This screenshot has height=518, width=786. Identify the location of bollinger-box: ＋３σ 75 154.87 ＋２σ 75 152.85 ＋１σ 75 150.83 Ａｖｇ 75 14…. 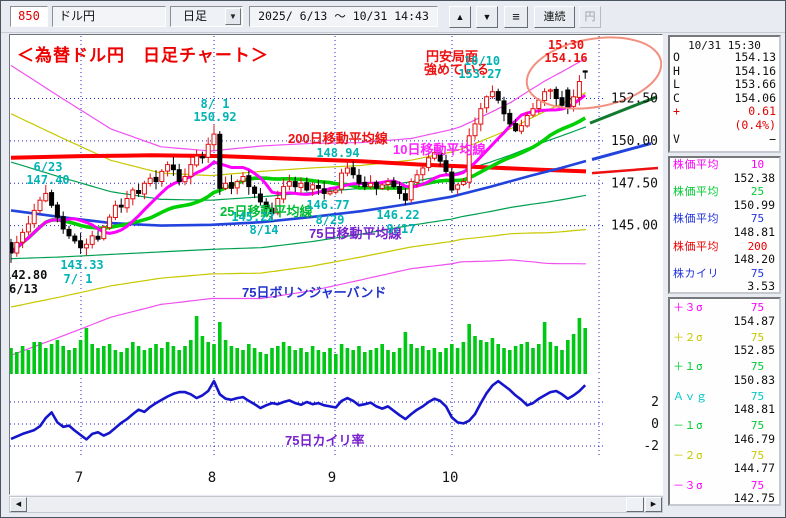
(724, 401).